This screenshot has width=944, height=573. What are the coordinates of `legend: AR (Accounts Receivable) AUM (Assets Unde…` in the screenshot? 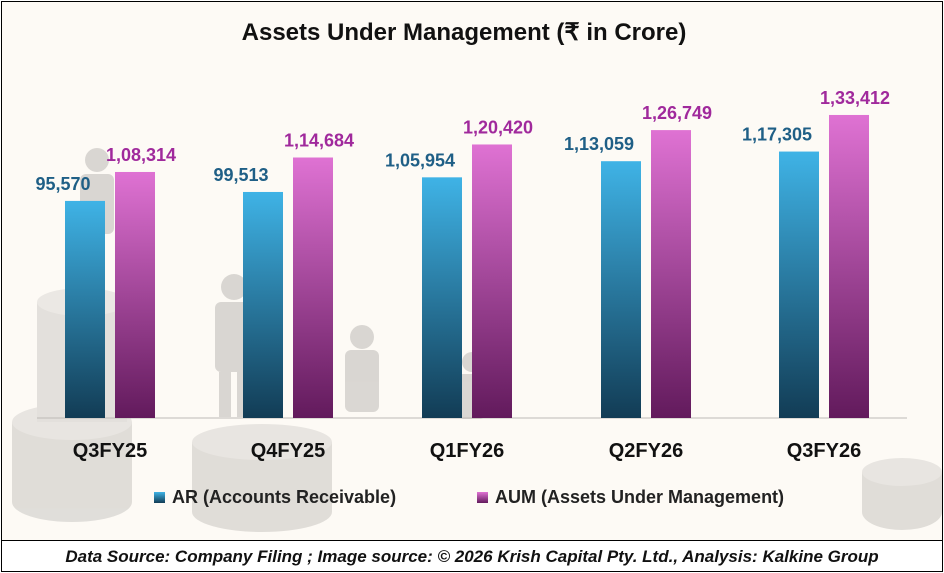 It's located at (469, 497).